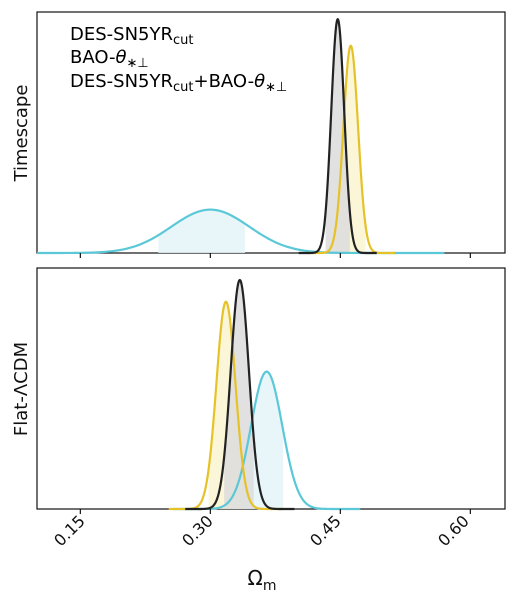 The image size is (520, 601). I want to click on legend-entry-sn: DES-SN5YRcut, so click(131, 36).